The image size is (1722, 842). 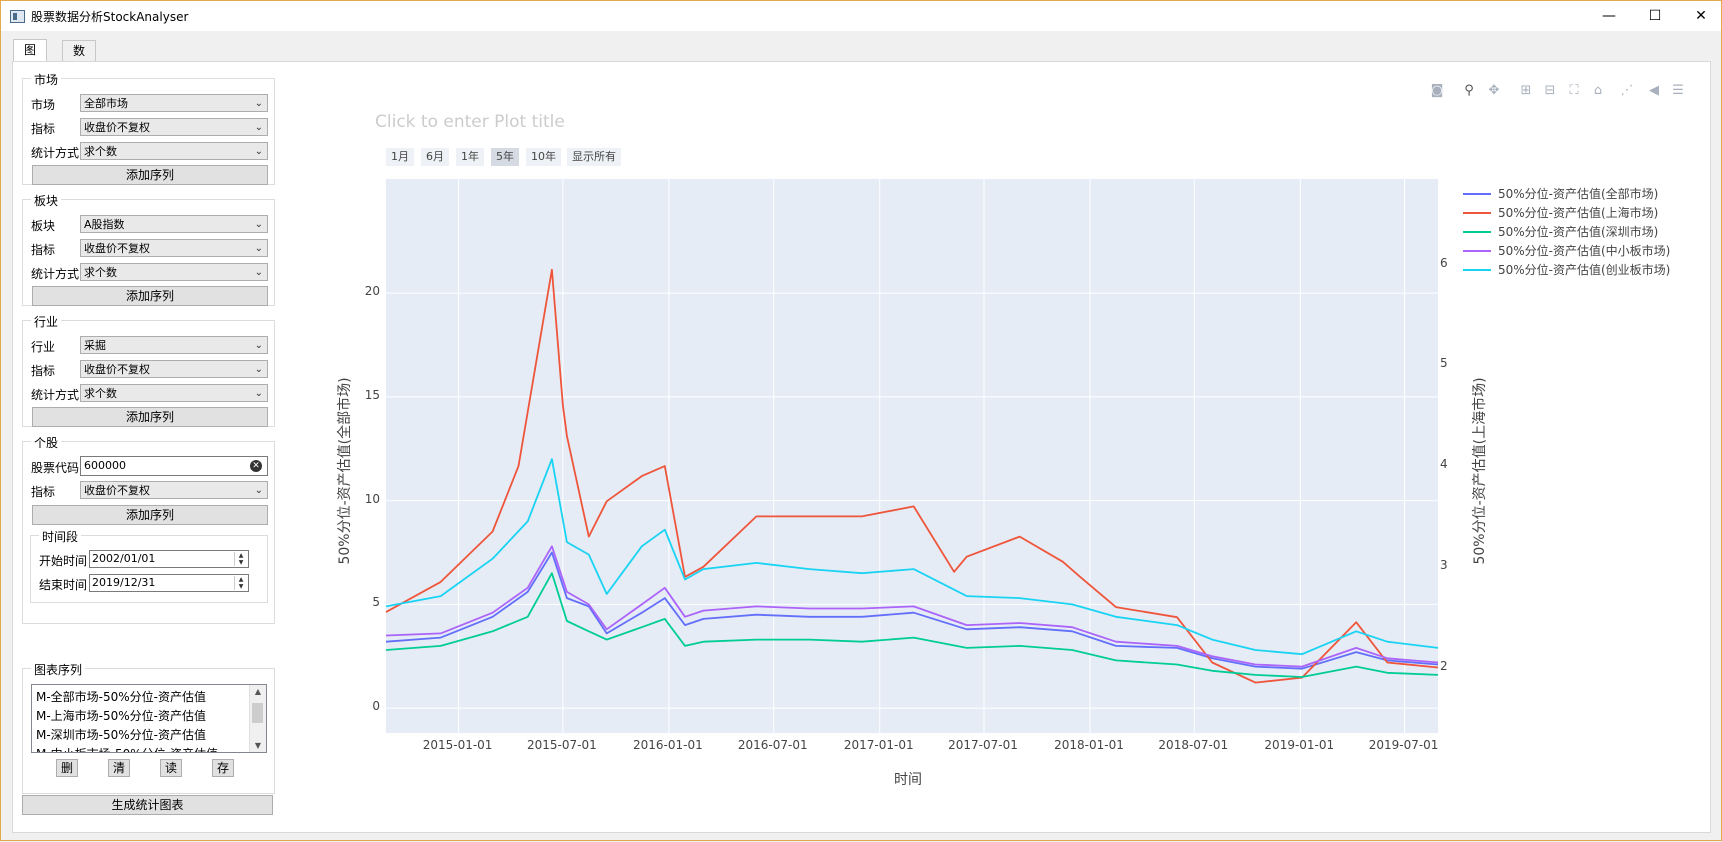 I want to click on end-date-spinner: ▲ ▼, so click(x=240, y=583).